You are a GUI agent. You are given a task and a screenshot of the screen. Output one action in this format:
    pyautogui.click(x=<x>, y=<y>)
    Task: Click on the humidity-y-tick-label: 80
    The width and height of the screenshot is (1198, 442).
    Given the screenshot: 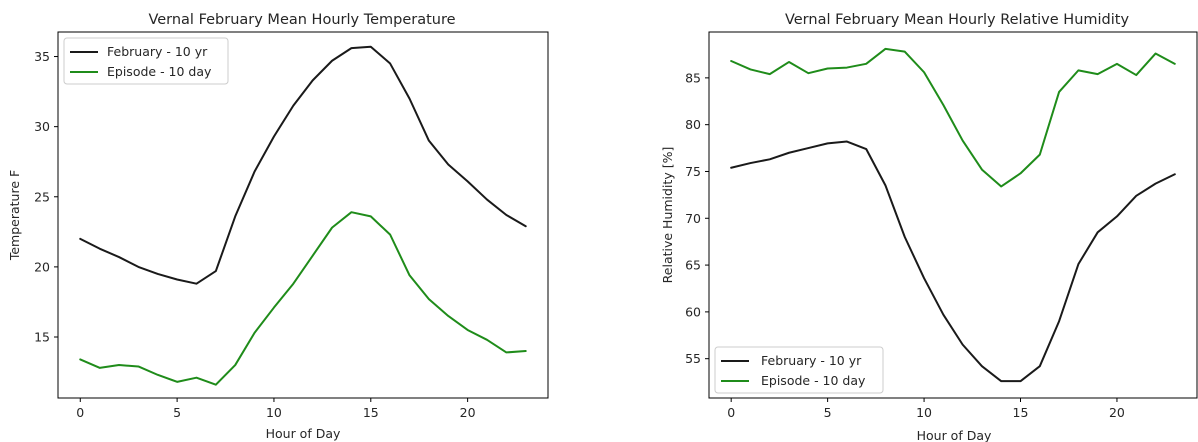 What is the action you would take?
    pyautogui.click(x=693, y=124)
    